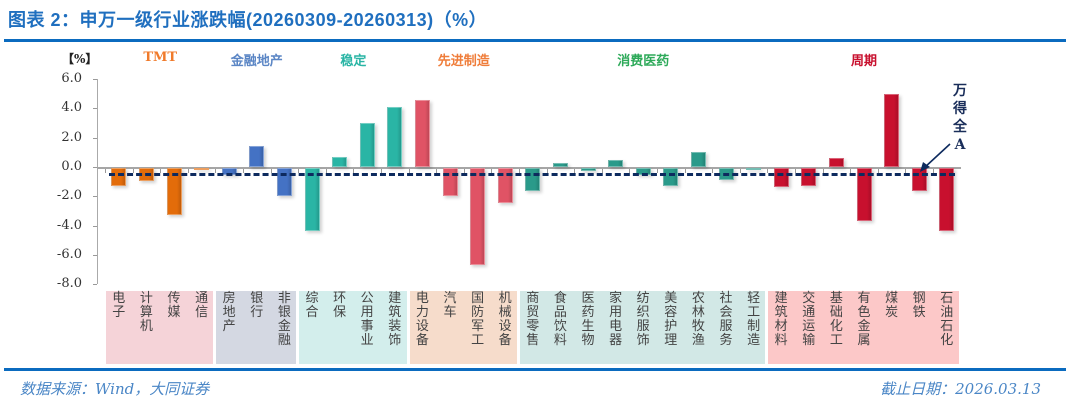  I want to click on x-category-label: 美 容 护 理, so click(671, 319).